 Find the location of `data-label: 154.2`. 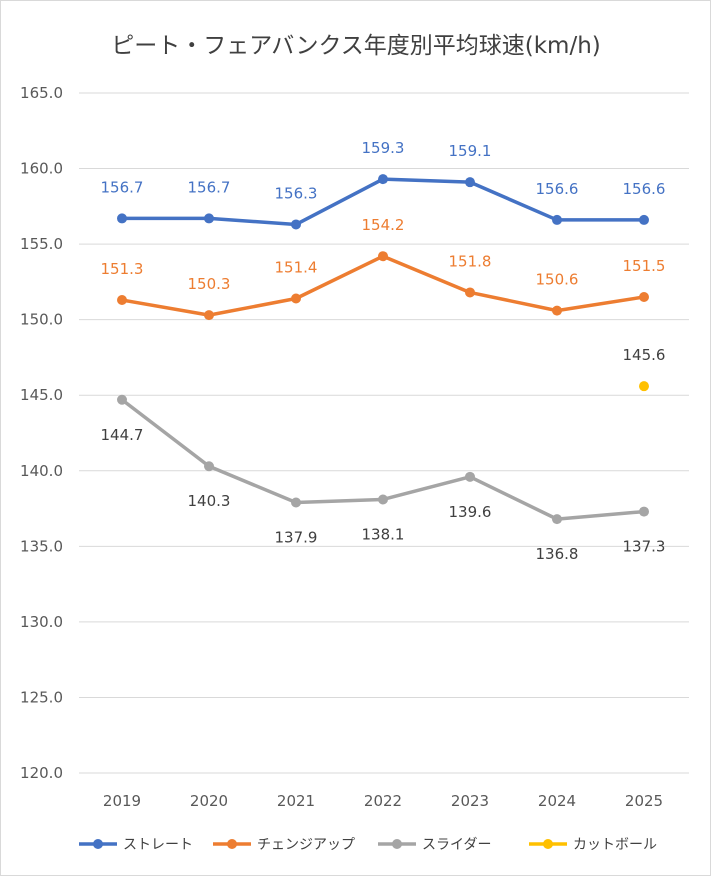

data-label: 154.2 is located at coordinates (383, 225).